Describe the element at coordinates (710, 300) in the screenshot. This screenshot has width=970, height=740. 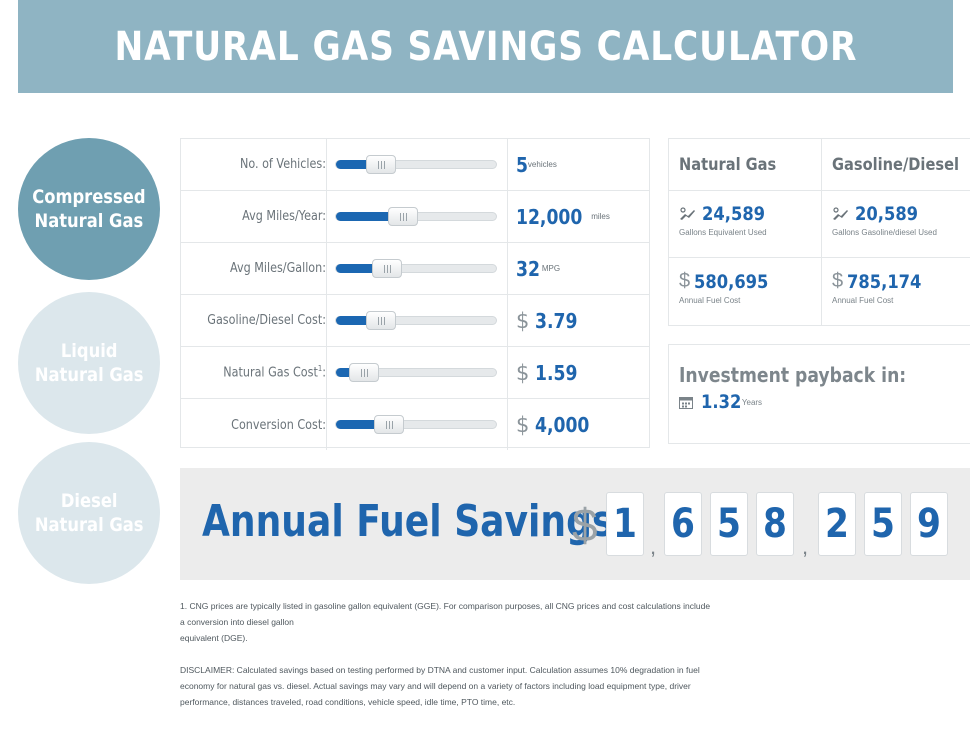
I see `annual-cost-caption: Annual Fuel Cost` at that location.